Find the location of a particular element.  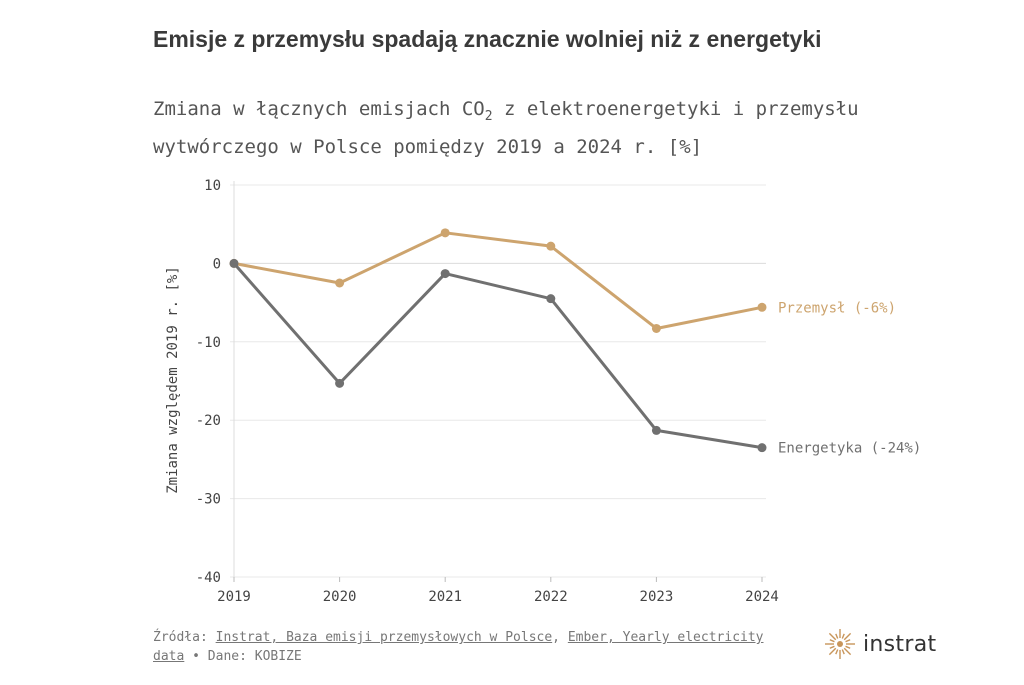

instrat-logo: instrat is located at coordinates (879, 644).